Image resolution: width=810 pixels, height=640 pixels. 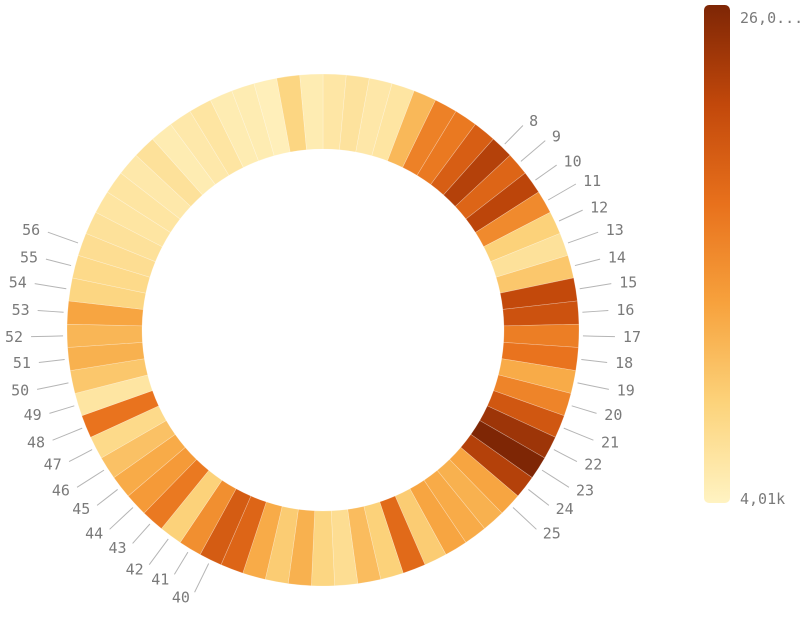 What do you see at coordinates (762, 499) in the screenshot?
I see `colorbar-min-label: 4,01k` at bounding box center [762, 499].